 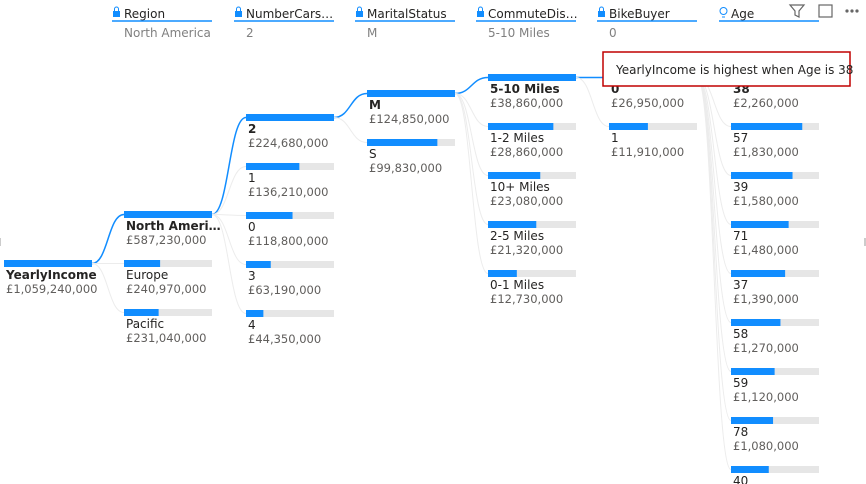 I want to click on node-value: £1,390,000, so click(x=766, y=299).